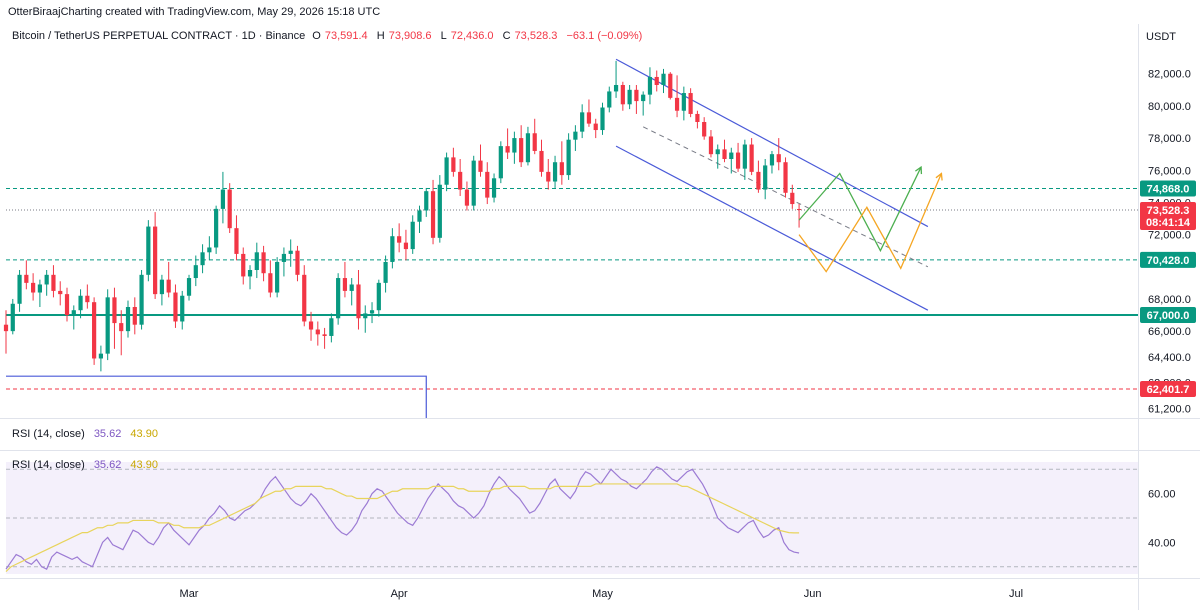 The width and height of the screenshot is (1200, 610). What do you see at coordinates (506, 36) in the screenshot?
I see `close-label: C` at bounding box center [506, 36].